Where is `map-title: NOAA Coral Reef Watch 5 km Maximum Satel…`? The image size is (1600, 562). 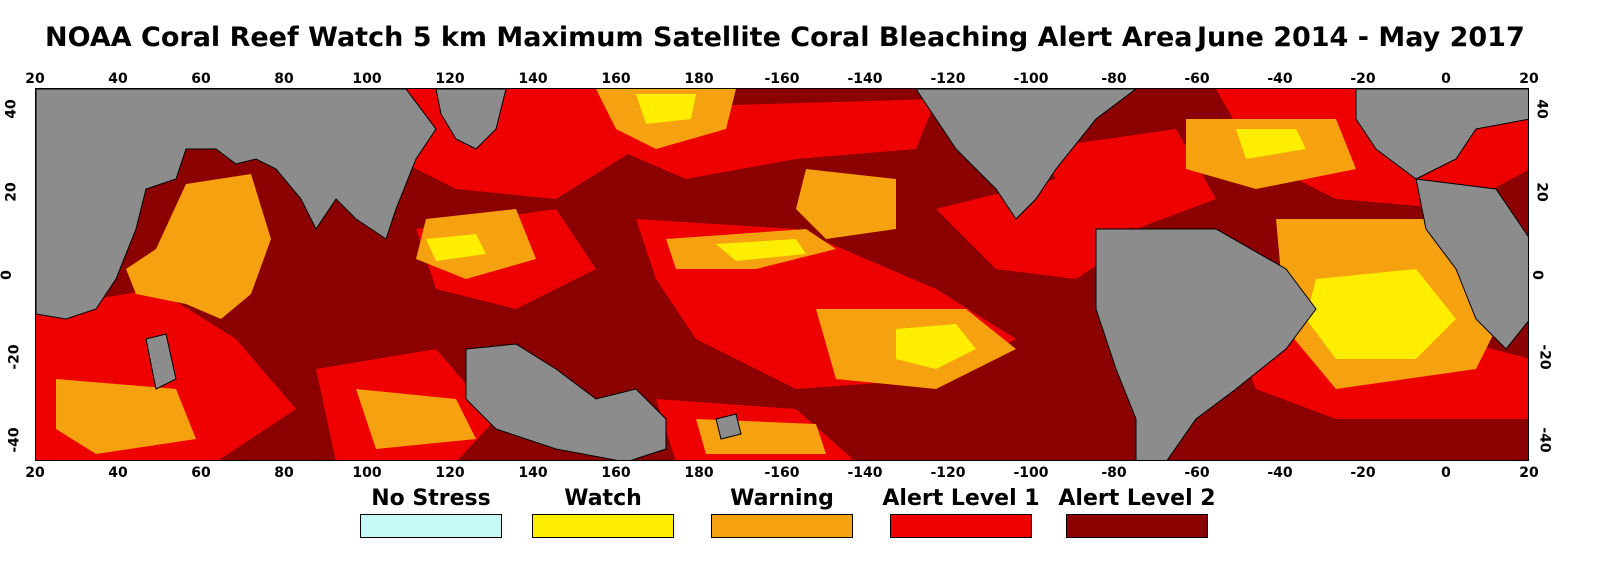 map-title: NOAA Coral Reef Watch 5 km Maximum Satel… is located at coordinates (619, 37).